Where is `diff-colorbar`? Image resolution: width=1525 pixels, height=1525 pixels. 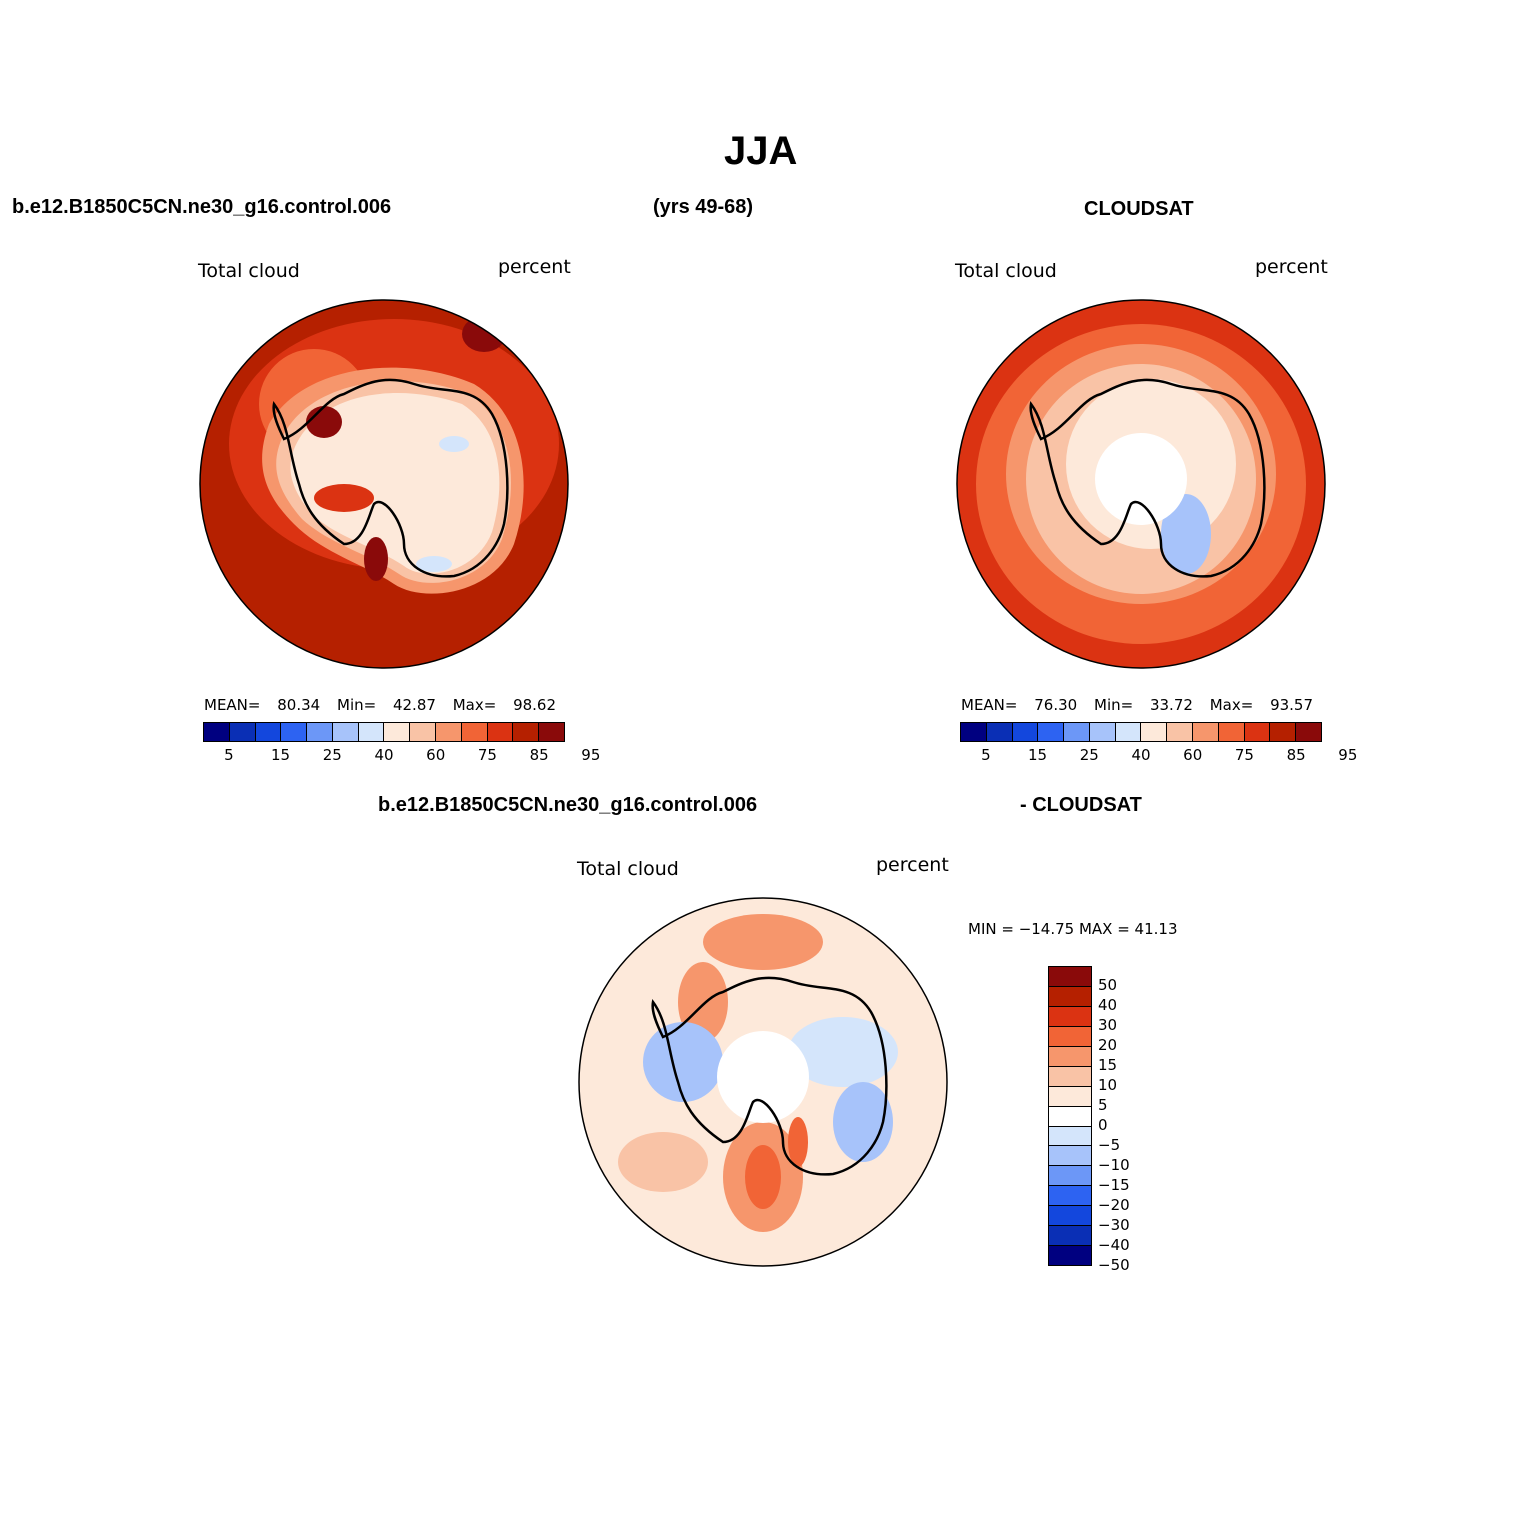 diff-colorbar is located at coordinates (1070, 1116).